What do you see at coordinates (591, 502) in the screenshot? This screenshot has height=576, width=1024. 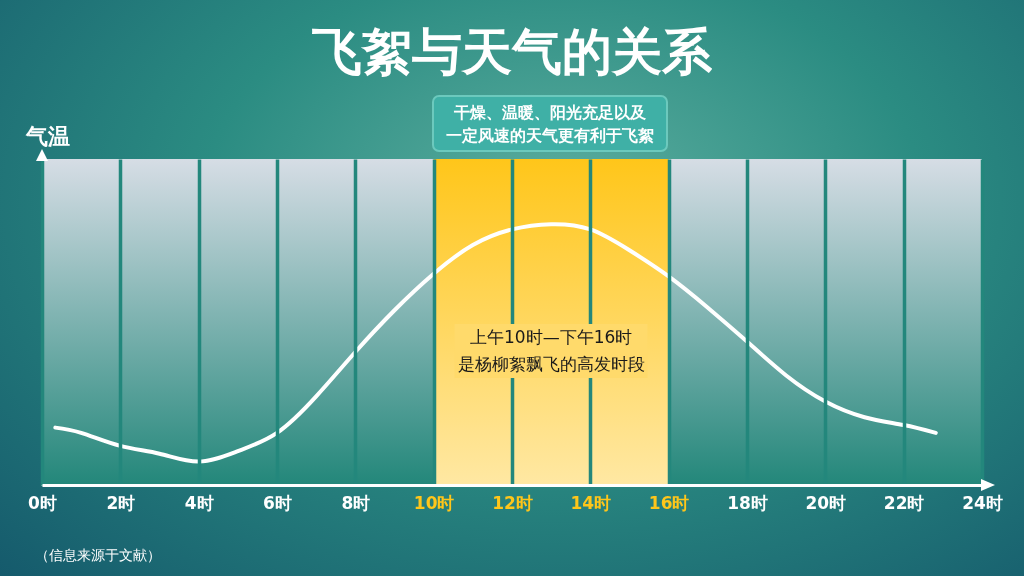 I see `x-tick-label: 14时` at bounding box center [591, 502].